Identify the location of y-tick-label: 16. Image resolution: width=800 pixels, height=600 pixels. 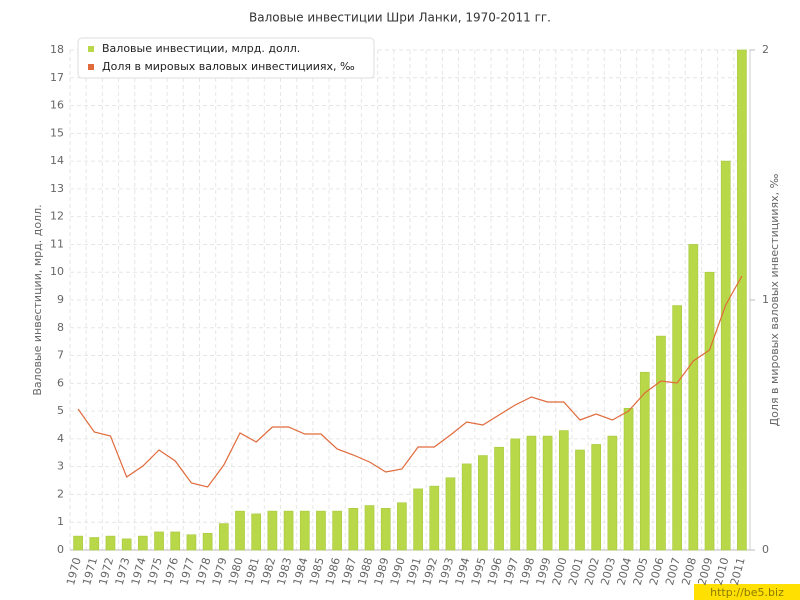
(57, 105).